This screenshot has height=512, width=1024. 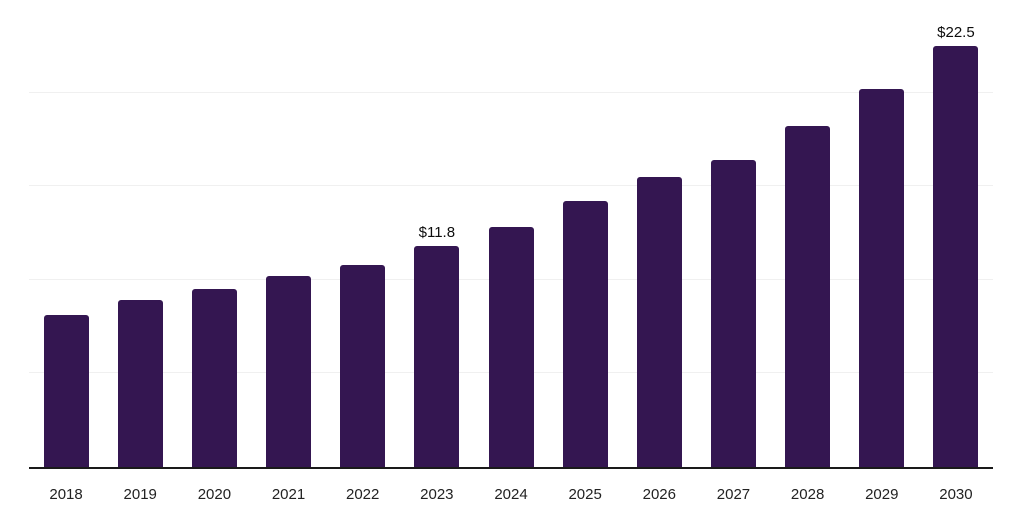 I want to click on bar-2022, so click(x=363, y=365).